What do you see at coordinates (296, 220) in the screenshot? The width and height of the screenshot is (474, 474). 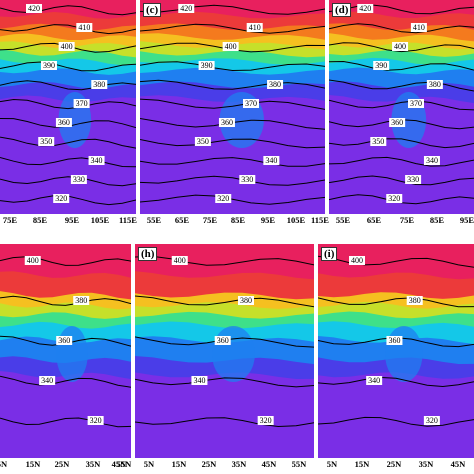 I see `x-tick-label: 105E` at bounding box center [296, 220].